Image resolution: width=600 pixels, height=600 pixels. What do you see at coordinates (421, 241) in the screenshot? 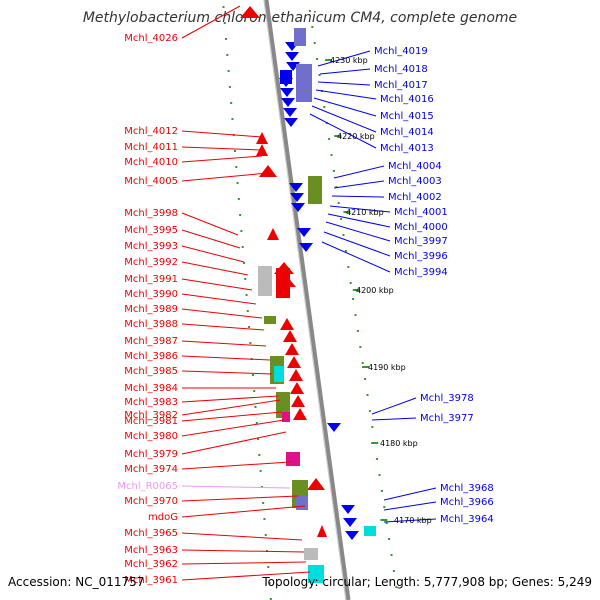
I see `gene-label: Mchl_3997` at bounding box center [421, 241].